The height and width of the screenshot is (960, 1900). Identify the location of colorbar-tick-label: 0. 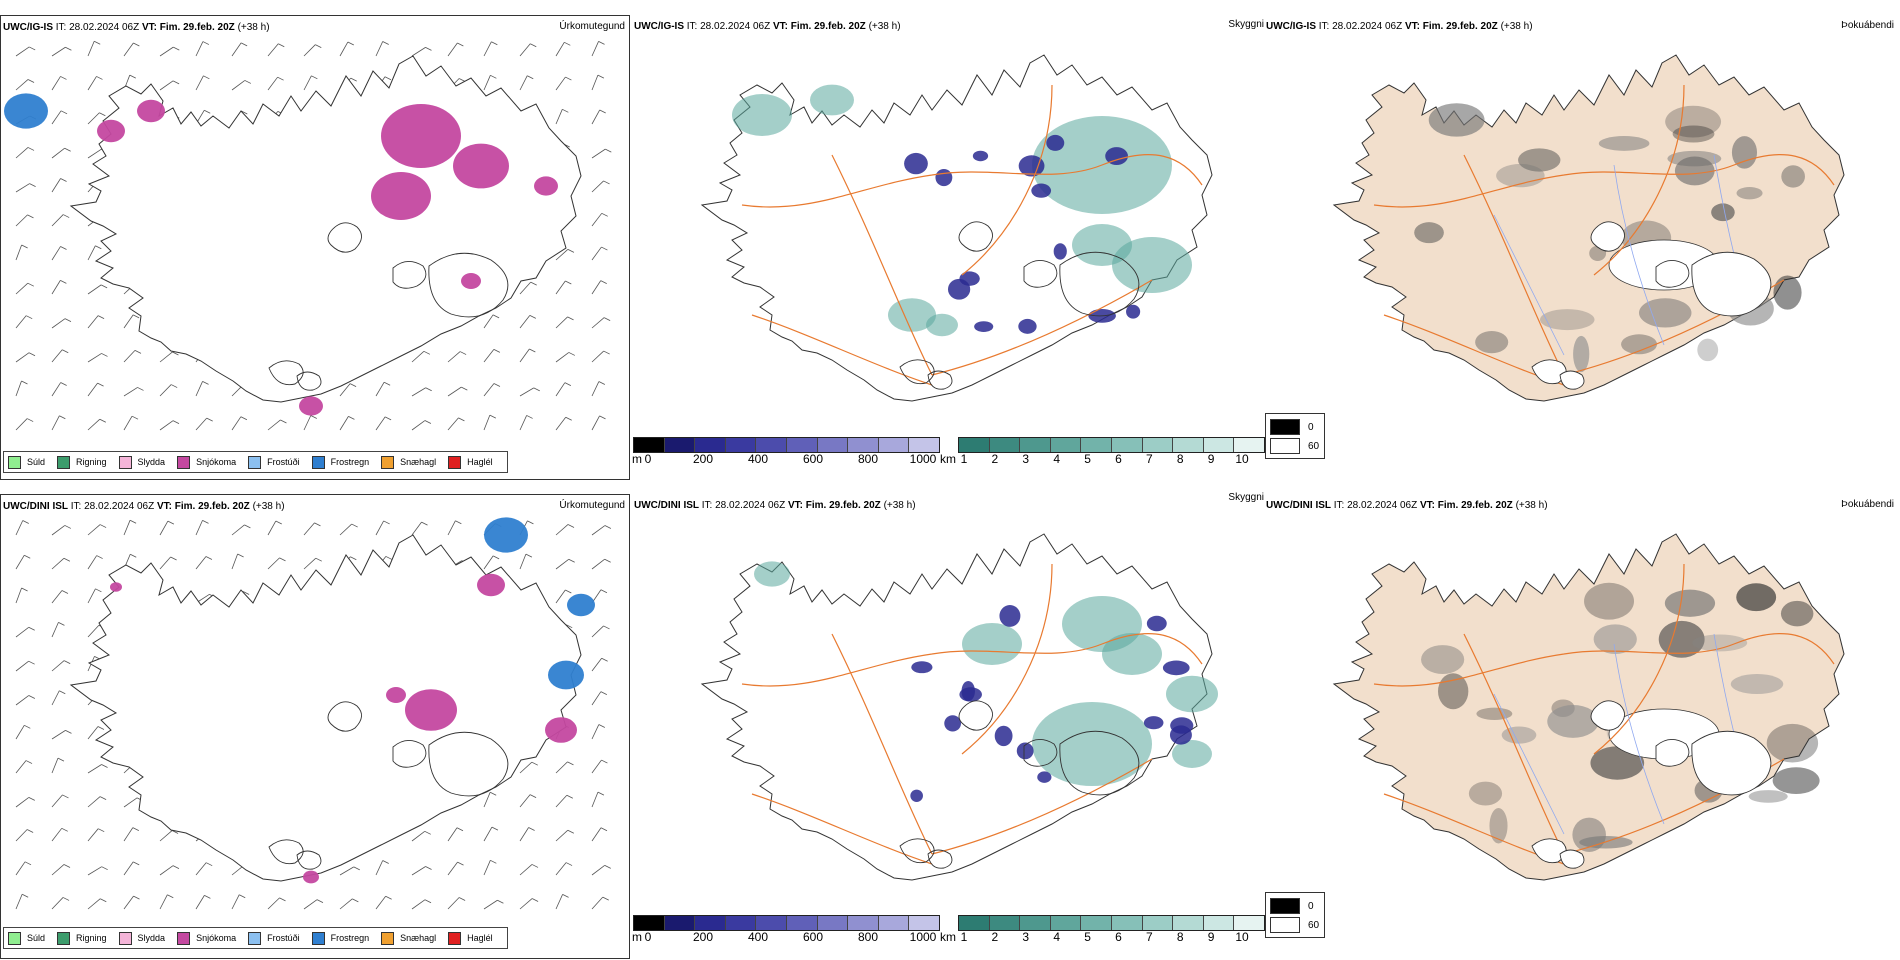
(648, 937).